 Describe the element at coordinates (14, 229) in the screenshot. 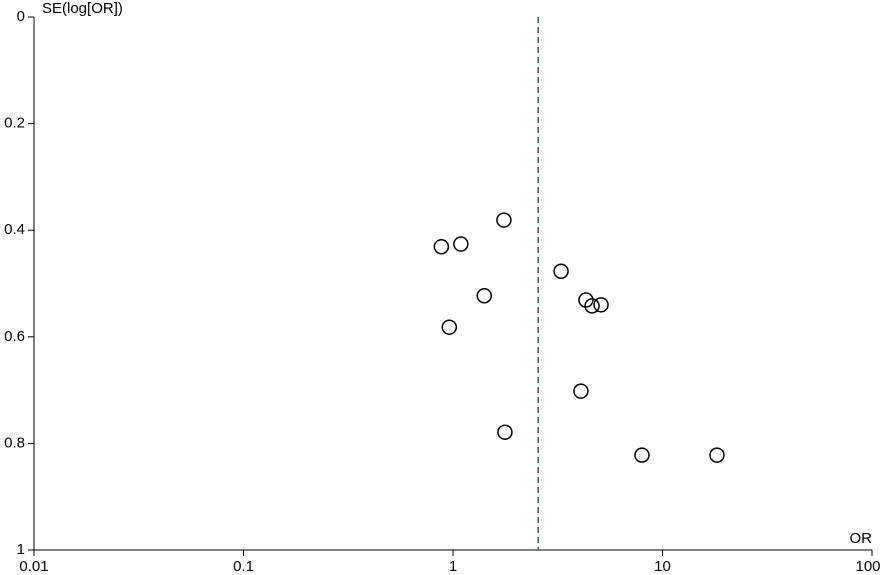

I see `y-tick-label: 0.4` at that location.